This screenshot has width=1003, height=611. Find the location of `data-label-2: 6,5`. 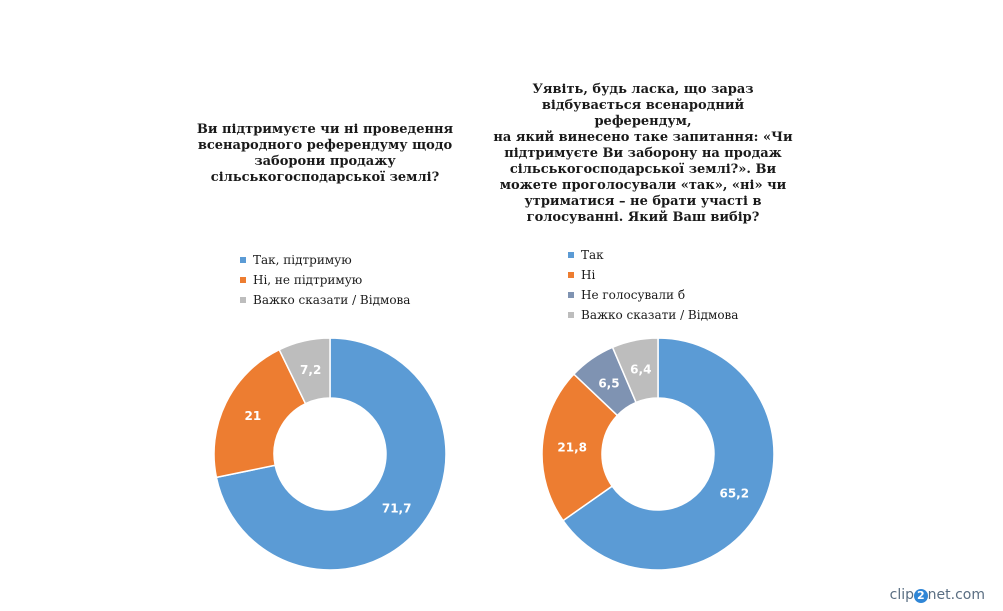

data-label-2: 6,5 is located at coordinates (608, 383).